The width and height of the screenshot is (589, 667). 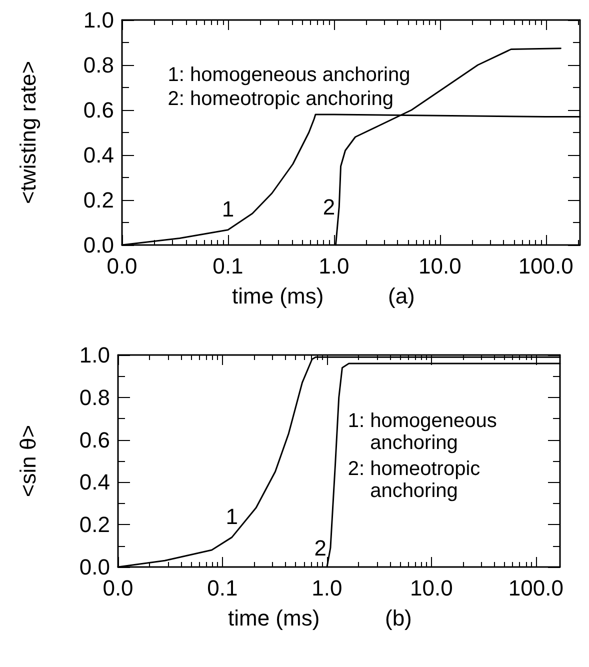 I want to click on text: (a), so click(x=401, y=296).